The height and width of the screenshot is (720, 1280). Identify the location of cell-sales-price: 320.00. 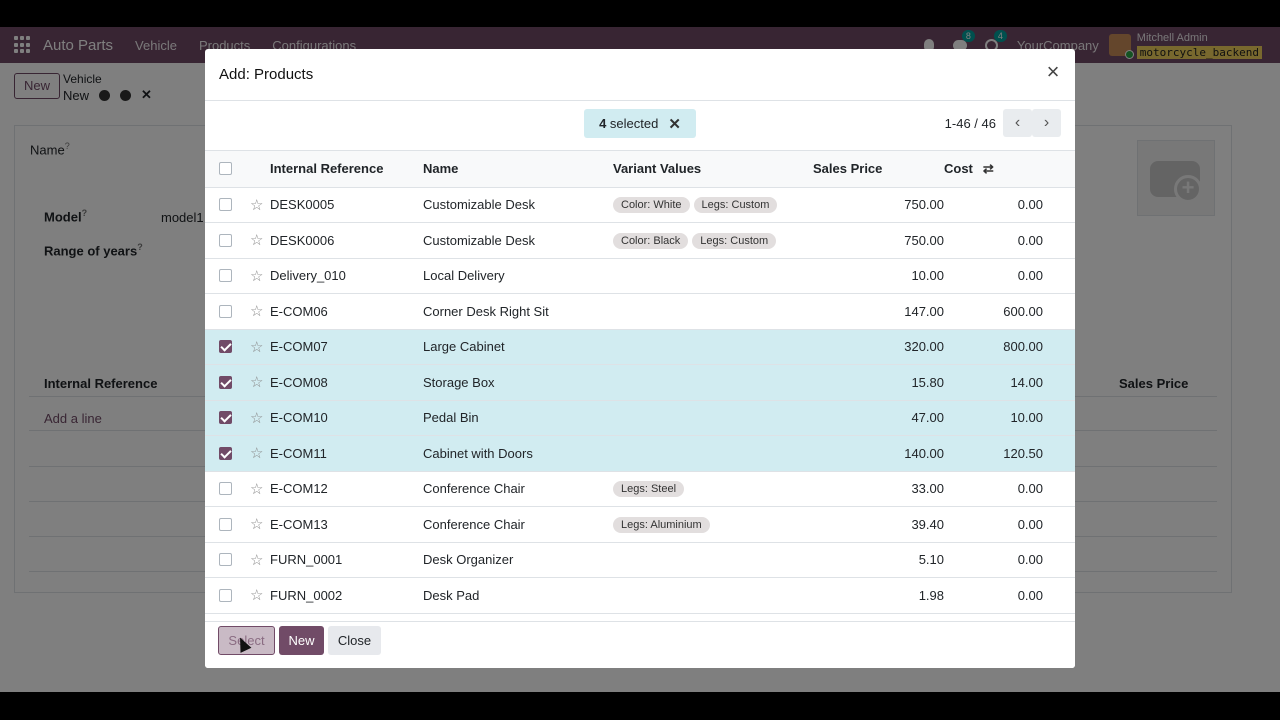
(878, 347).